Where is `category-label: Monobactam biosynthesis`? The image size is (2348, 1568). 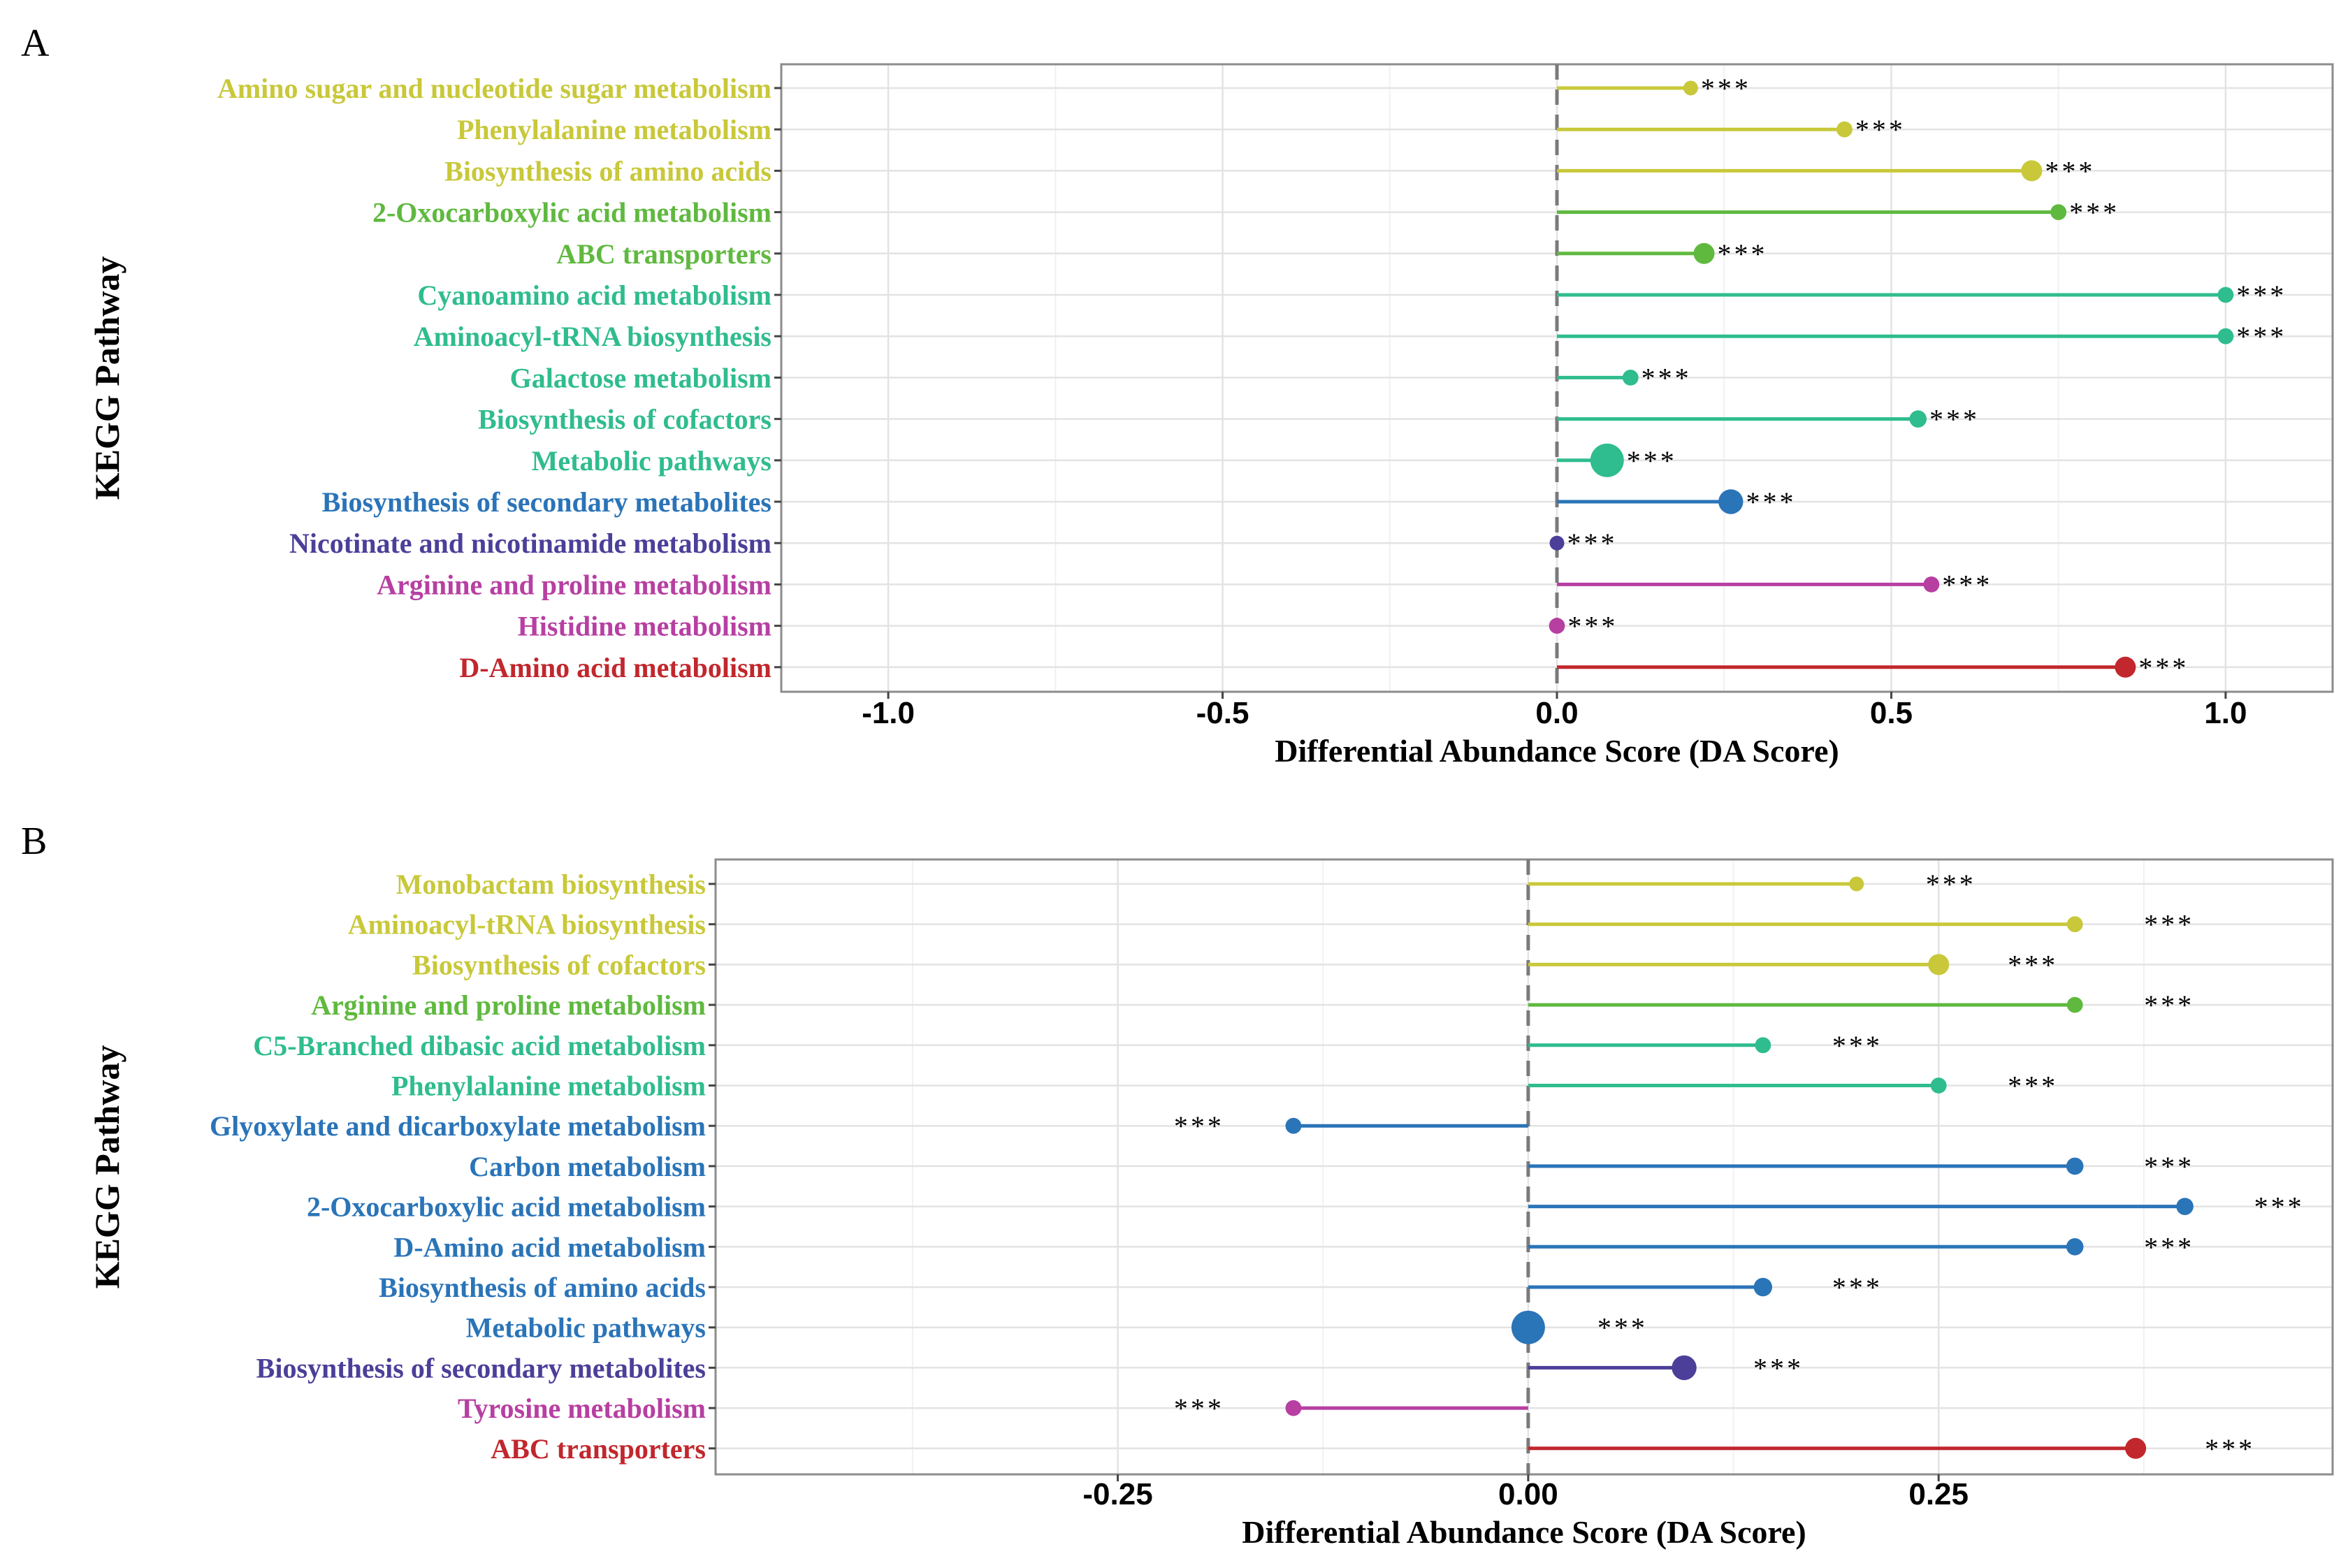 category-label: Monobactam biosynthesis is located at coordinates (551, 884).